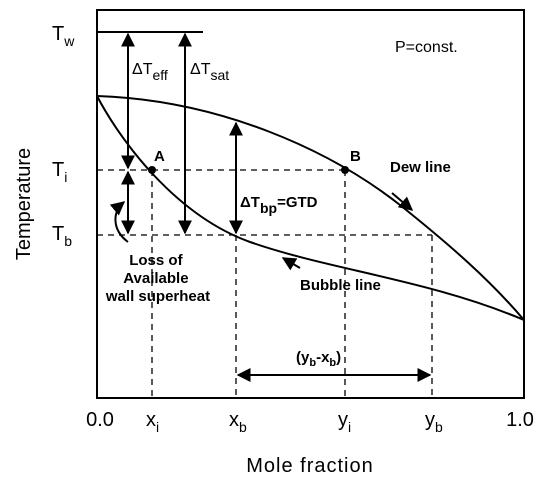 The height and width of the screenshot is (481, 546). Describe the element at coordinates (24, 204) in the screenshot. I see `y-axis-title: Temperature` at that location.